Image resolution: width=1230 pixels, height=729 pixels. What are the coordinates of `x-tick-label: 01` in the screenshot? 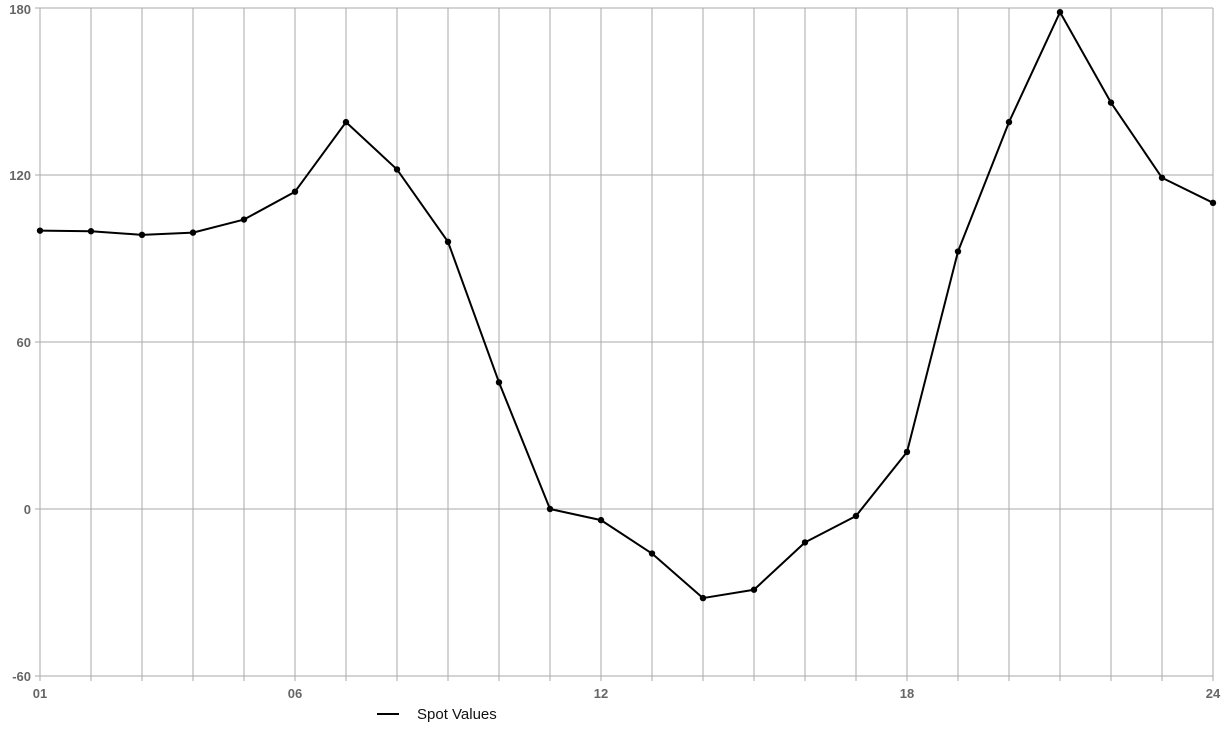 It's located at (40, 693).